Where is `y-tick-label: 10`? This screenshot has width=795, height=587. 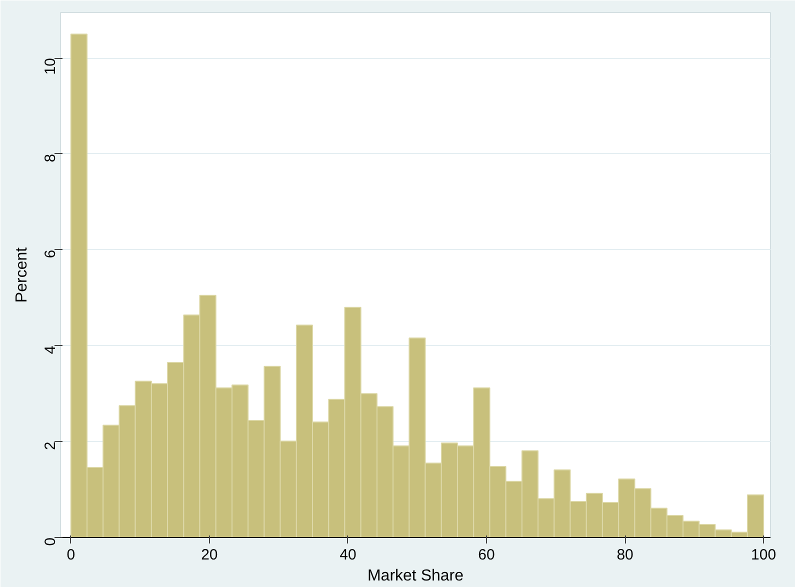 y-tick-label: 10 is located at coordinates (50, 66).